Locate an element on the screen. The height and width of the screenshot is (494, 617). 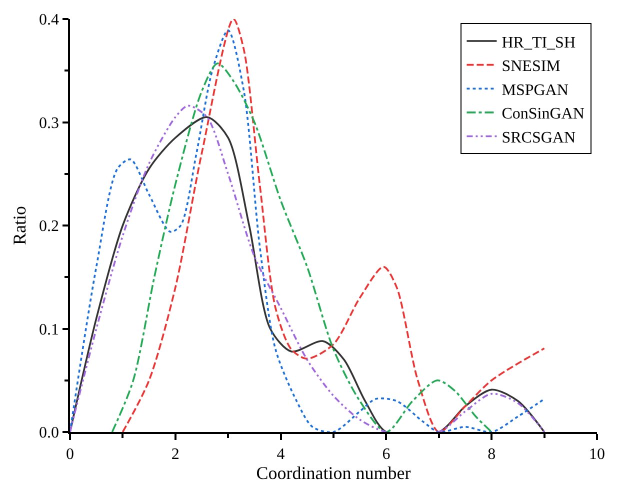
x-tick-label: 2 is located at coordinates (175, 454).